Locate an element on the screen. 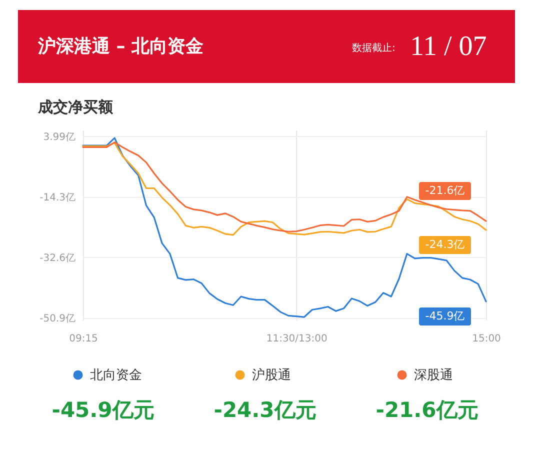 This screenshot has width=534, height=462. y-tick-label: -32.6亿 is located at coordinates (58, 258).